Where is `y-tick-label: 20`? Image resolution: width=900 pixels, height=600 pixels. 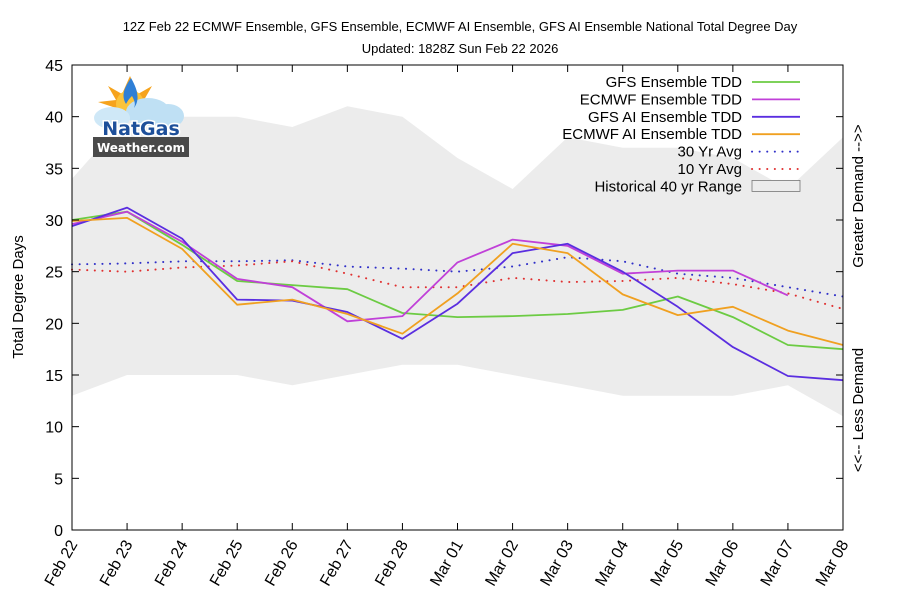 y-tick-label: 20 is located at coordinates (54, 324).